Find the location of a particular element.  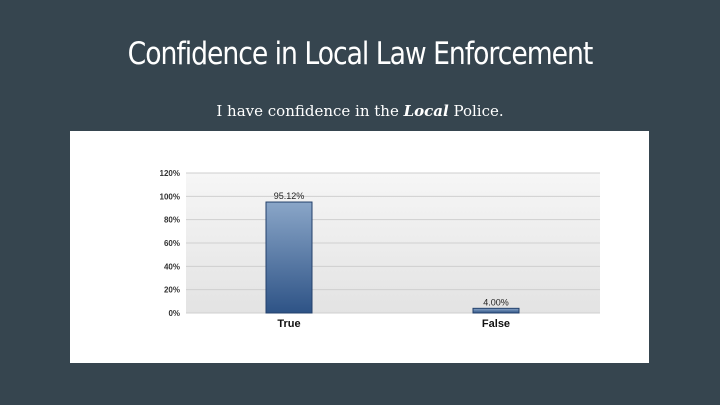

bar-true is located at coordinates (289, 257).